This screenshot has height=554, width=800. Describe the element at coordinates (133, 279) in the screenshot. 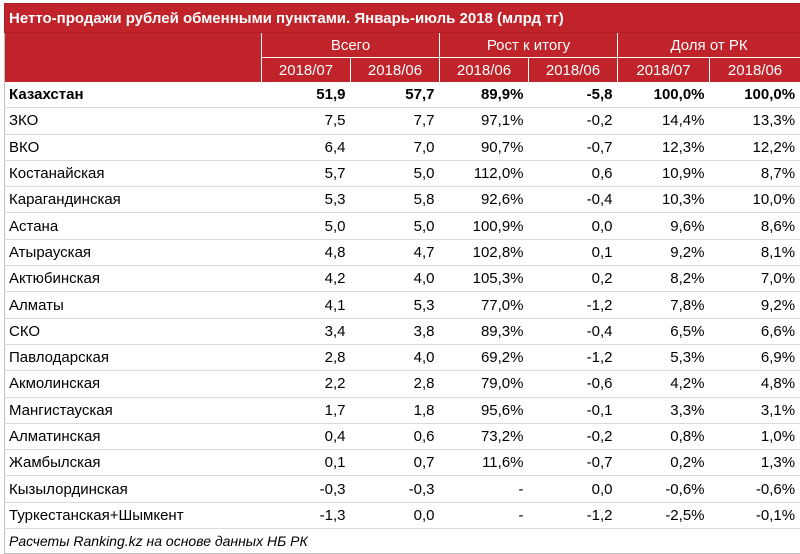

I see `region-name: Актюбинская` at that location.